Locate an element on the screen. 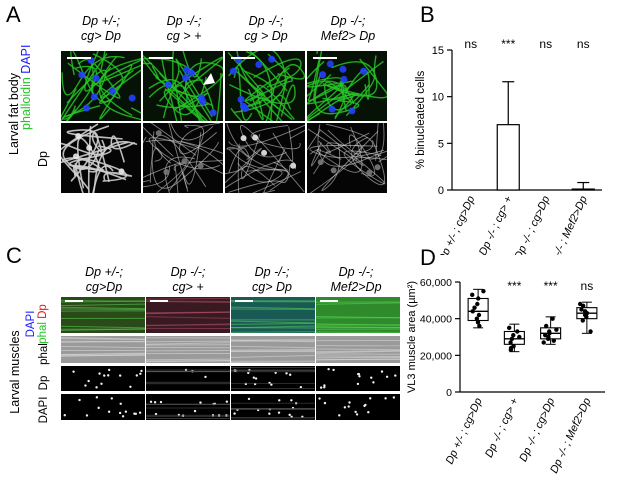  panel-c-col-header-1: Dp +/-; cg>Dp is located at coordinates (104, 279).